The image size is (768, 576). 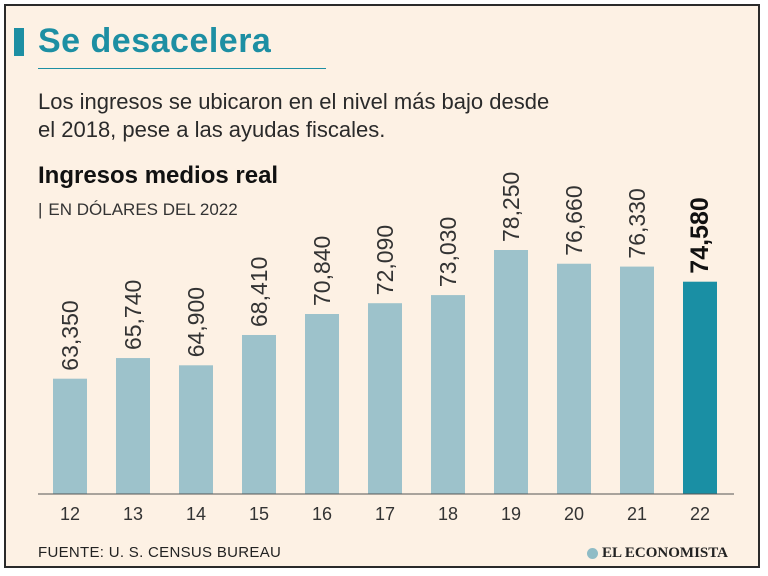 I want to click on x-tick-label-19: 19, so click(x=511, y=514).